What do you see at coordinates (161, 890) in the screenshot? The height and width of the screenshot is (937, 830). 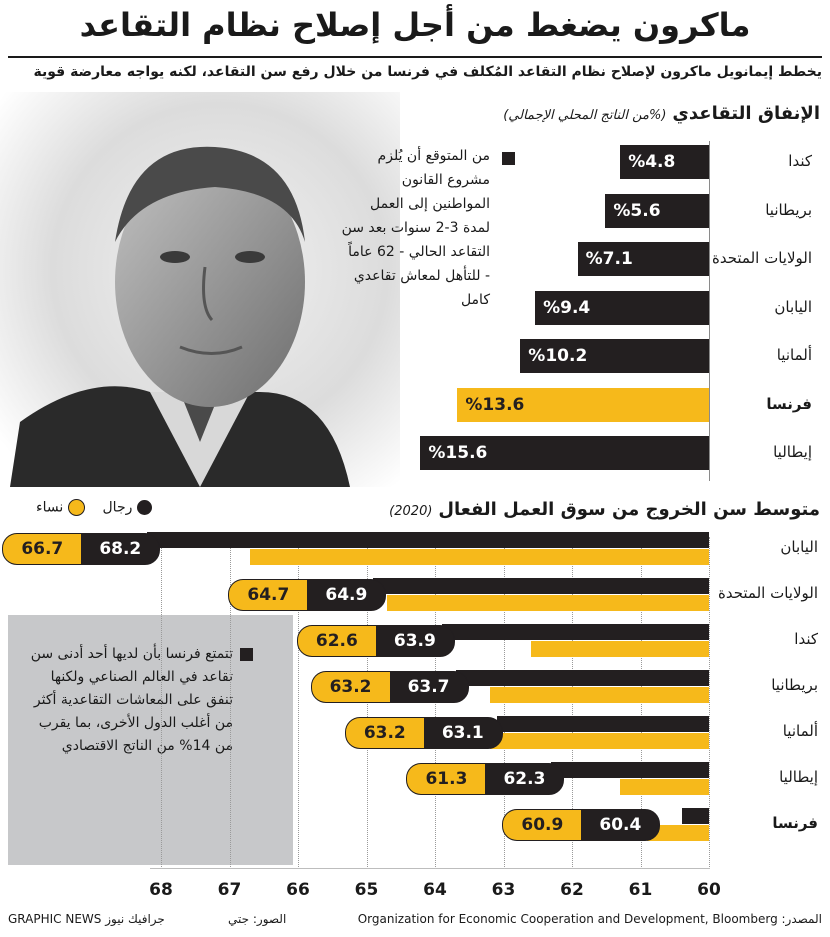 I see `x-tick-label: 68` at bounding box center [161, 890].